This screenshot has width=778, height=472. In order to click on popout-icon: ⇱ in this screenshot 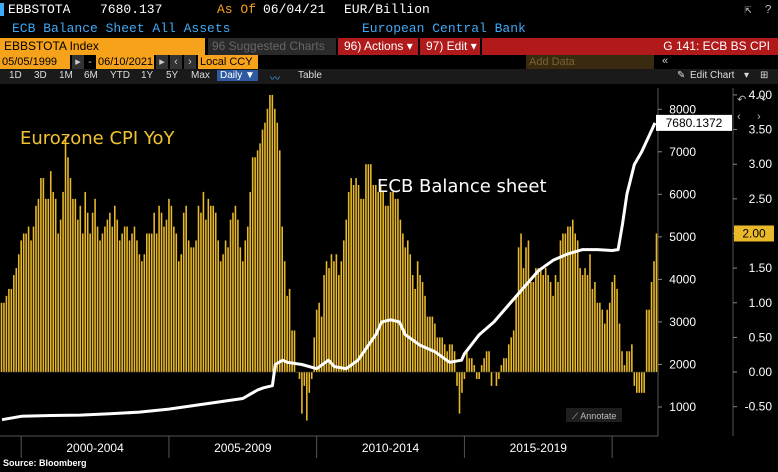, I will do `click(748, 10)`.